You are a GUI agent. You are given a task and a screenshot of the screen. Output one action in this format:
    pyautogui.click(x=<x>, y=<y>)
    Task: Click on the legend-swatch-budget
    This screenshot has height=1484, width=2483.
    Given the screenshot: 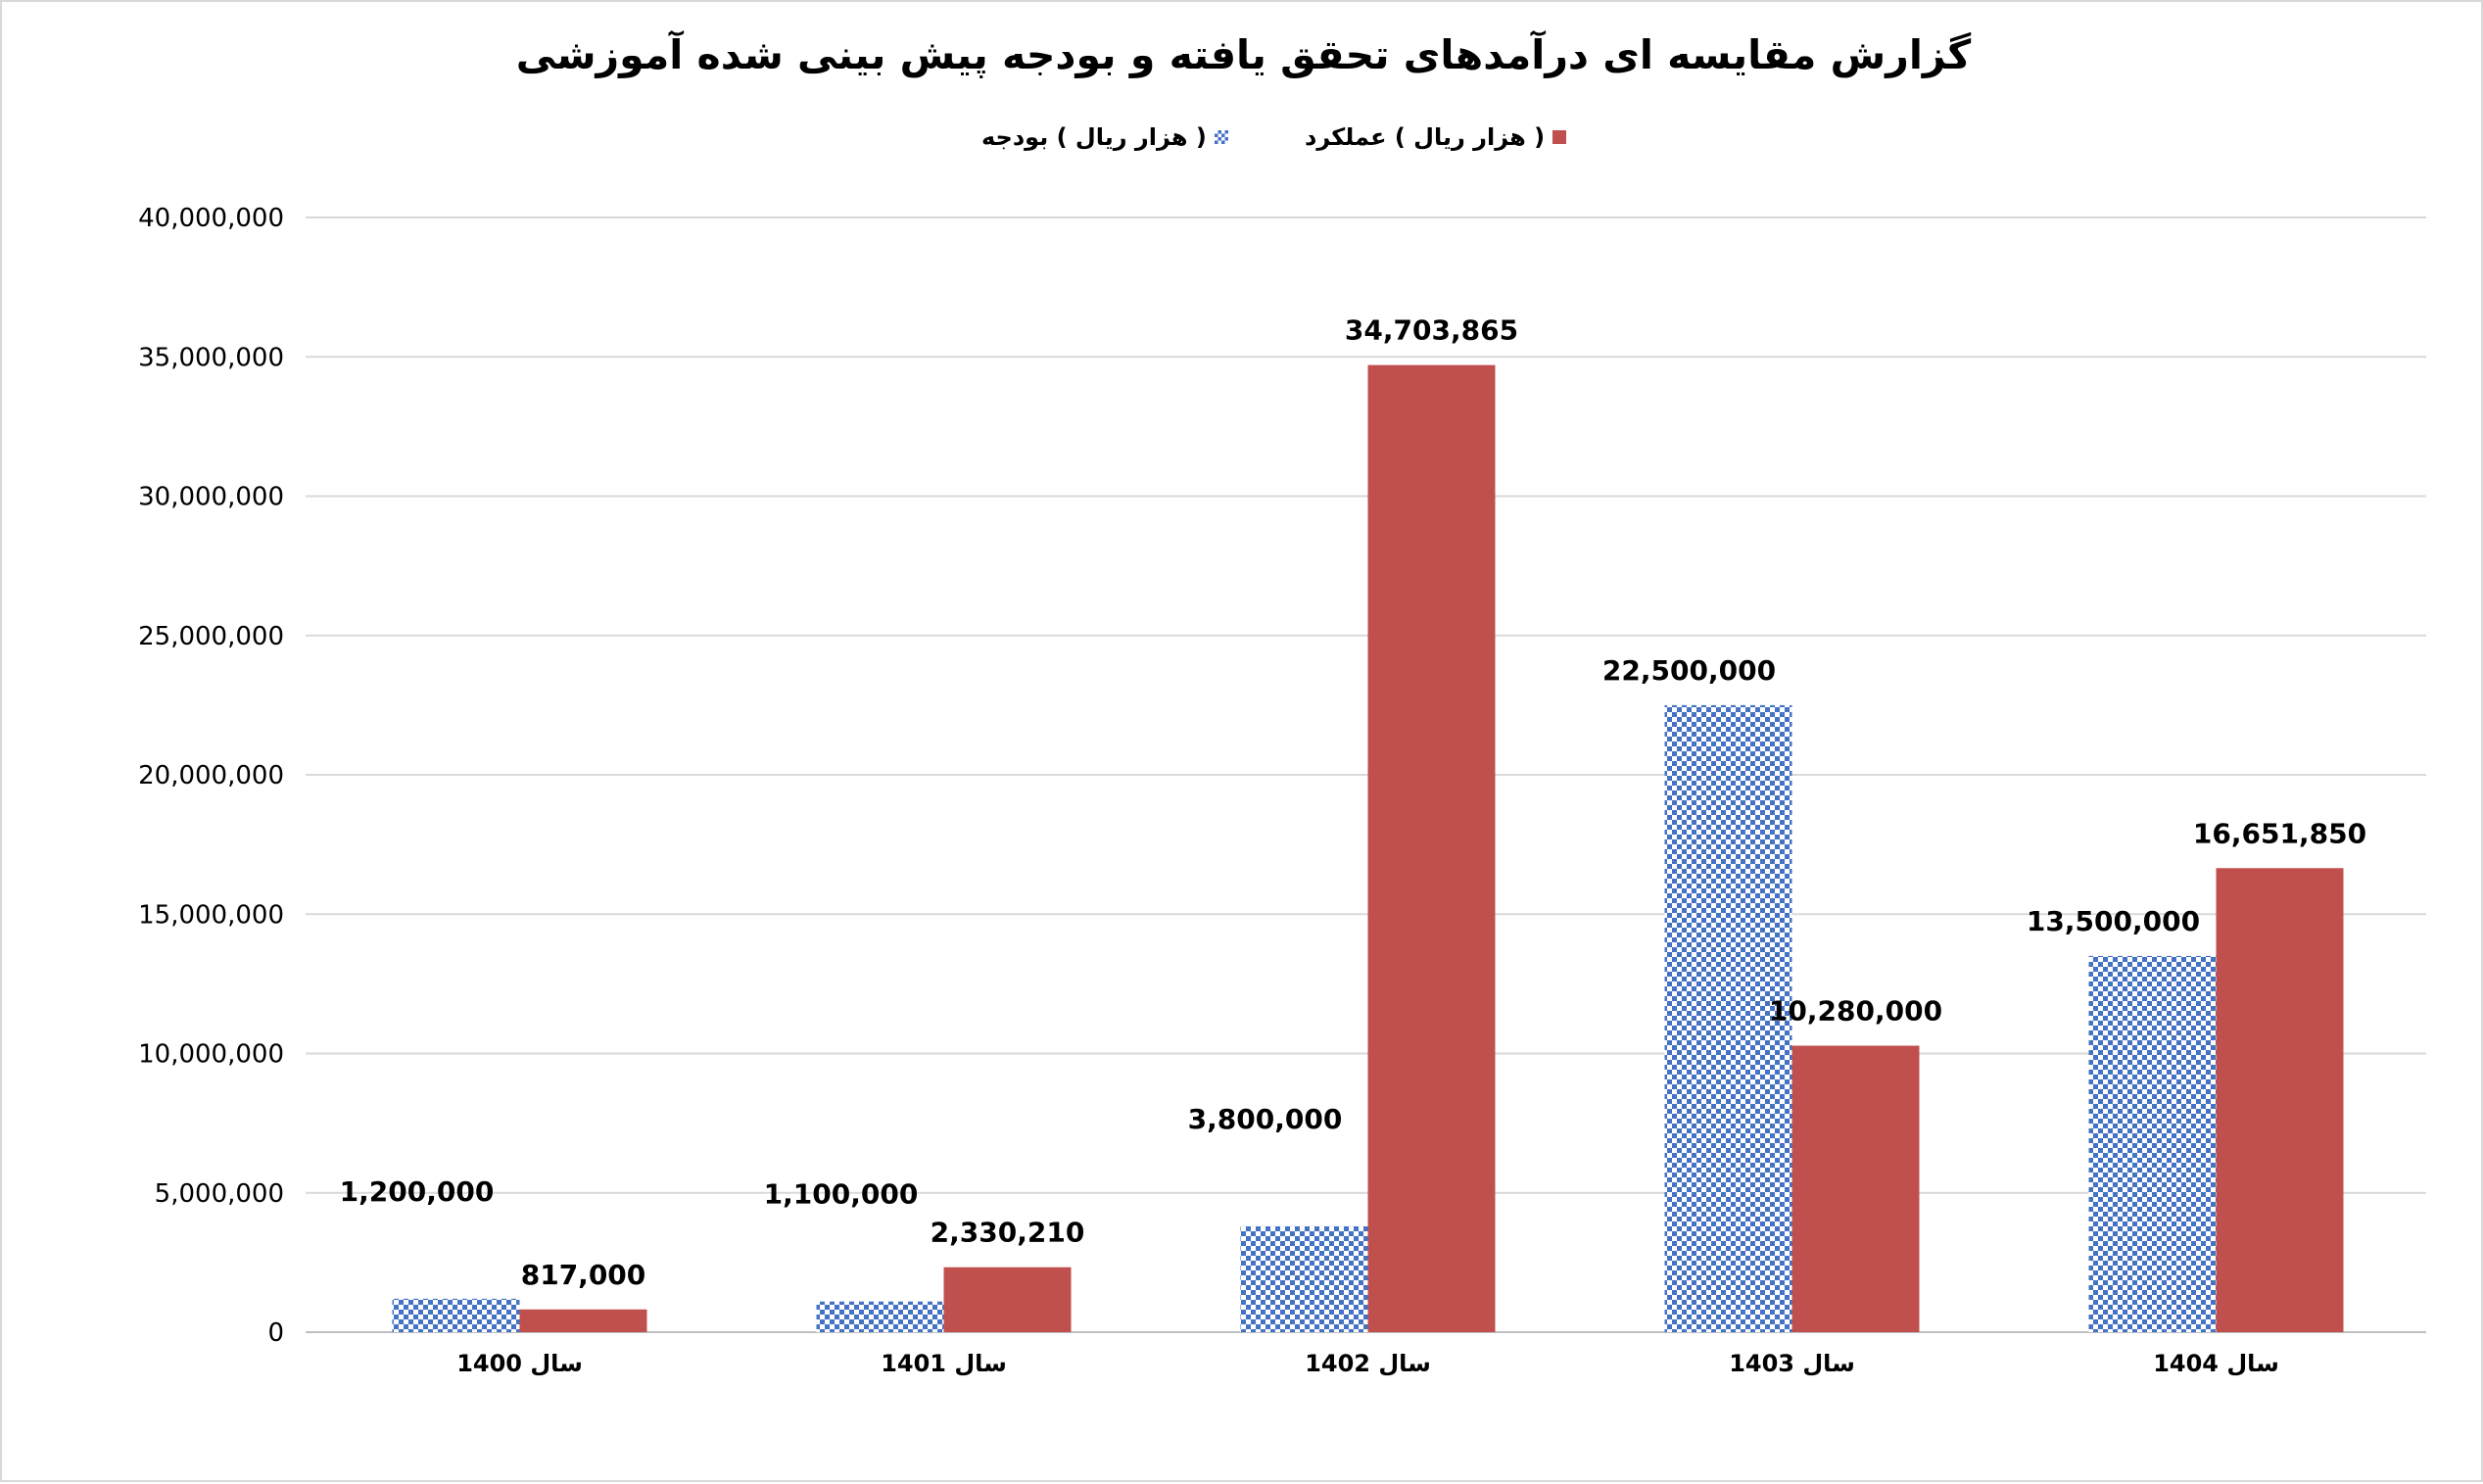 What is the action you would take?
    pyautogui.click(x=1221, y=137)
    